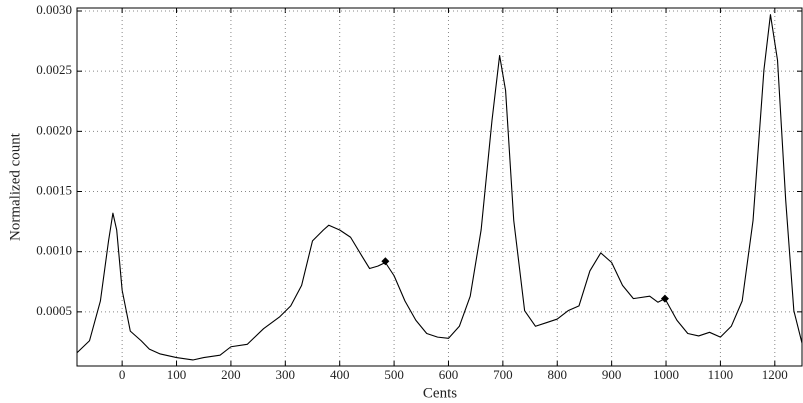 The image size is (803, 403). Describe the element at coordinates (54, 129) in the screenshot. I see `y-tick-label: 0.0020` at that location.